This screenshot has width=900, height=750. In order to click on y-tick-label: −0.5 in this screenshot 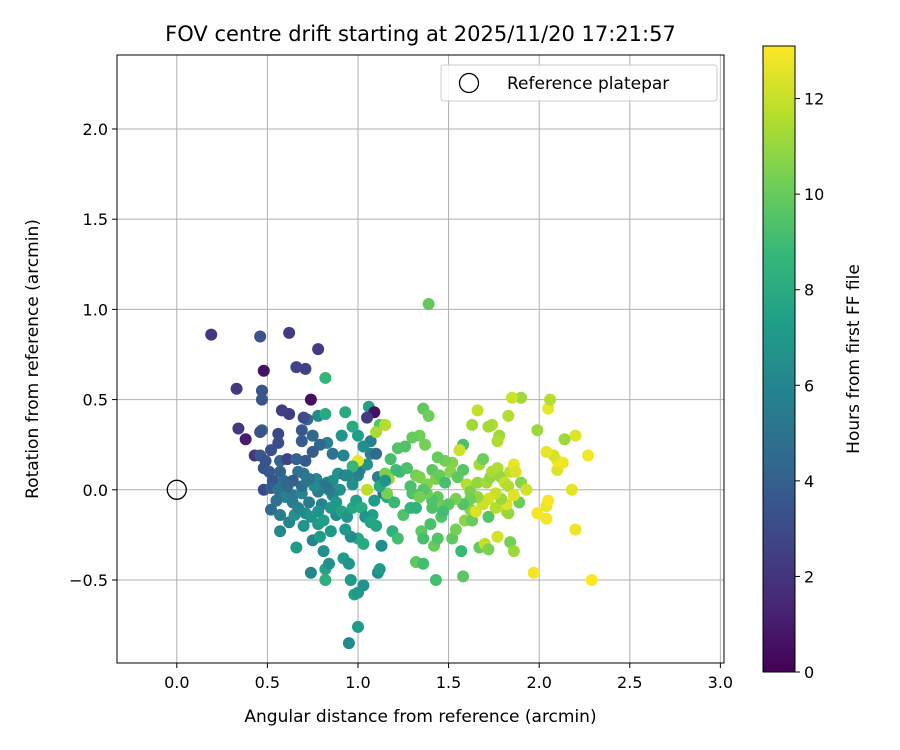, I will do `click(88, 580)`.